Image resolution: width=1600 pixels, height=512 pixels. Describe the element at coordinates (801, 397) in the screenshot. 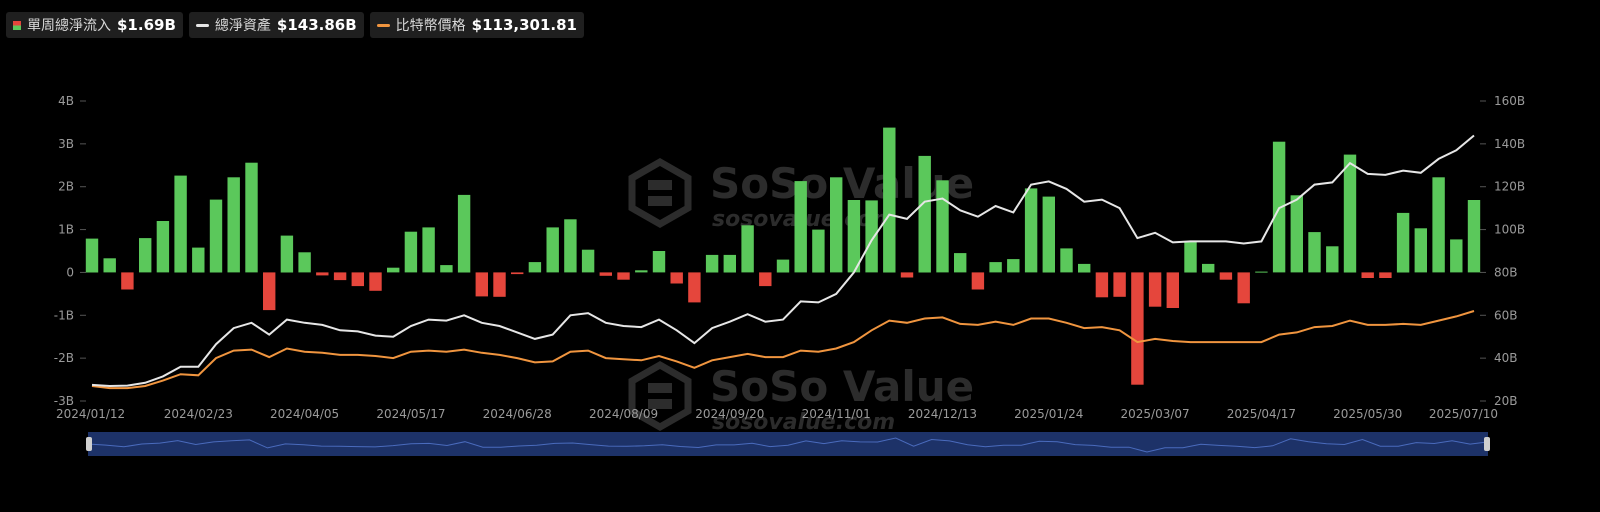

I see `watermark-logo-bottom: SoSo Value sosovalue.com` at that location.